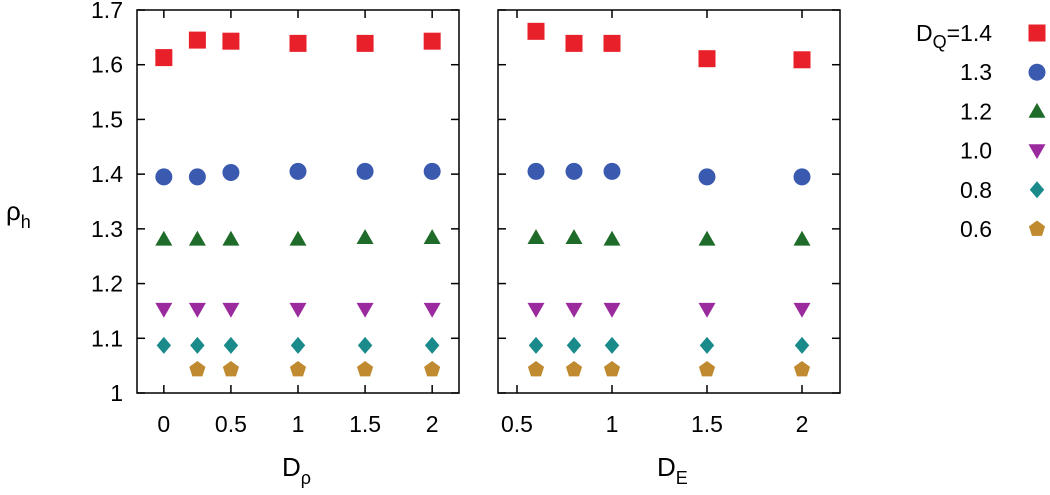 The image size is (1050, 495). I want to click on legend-marker-circle, so click(1037, 72).